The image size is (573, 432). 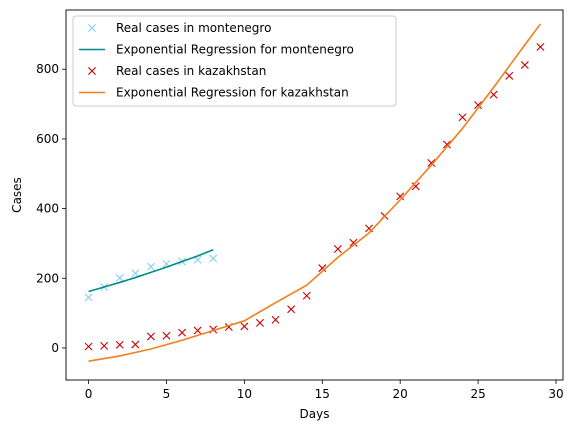 What do you see at coordinates (322, 394) in the screenshot?
I see `x-tick-label: 15` at bounding box center [322, 394].